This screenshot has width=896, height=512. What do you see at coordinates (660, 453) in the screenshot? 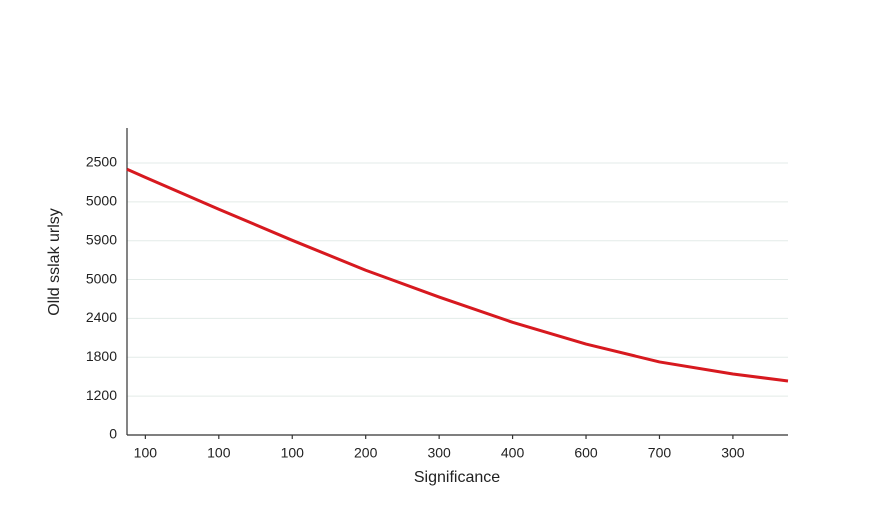
I see `x-tick-label: 700` at bounding box center [660, 453].